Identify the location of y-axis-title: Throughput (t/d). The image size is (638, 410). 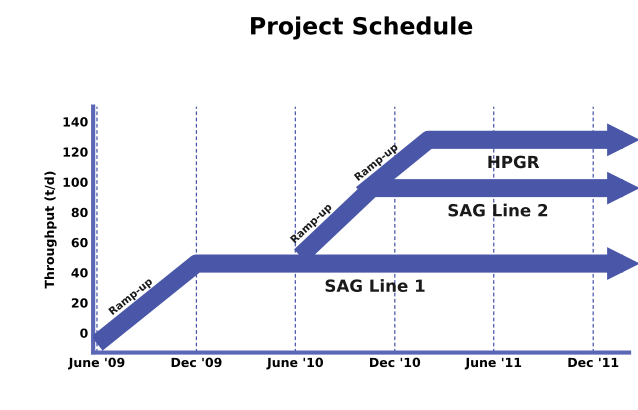
(50, 230).